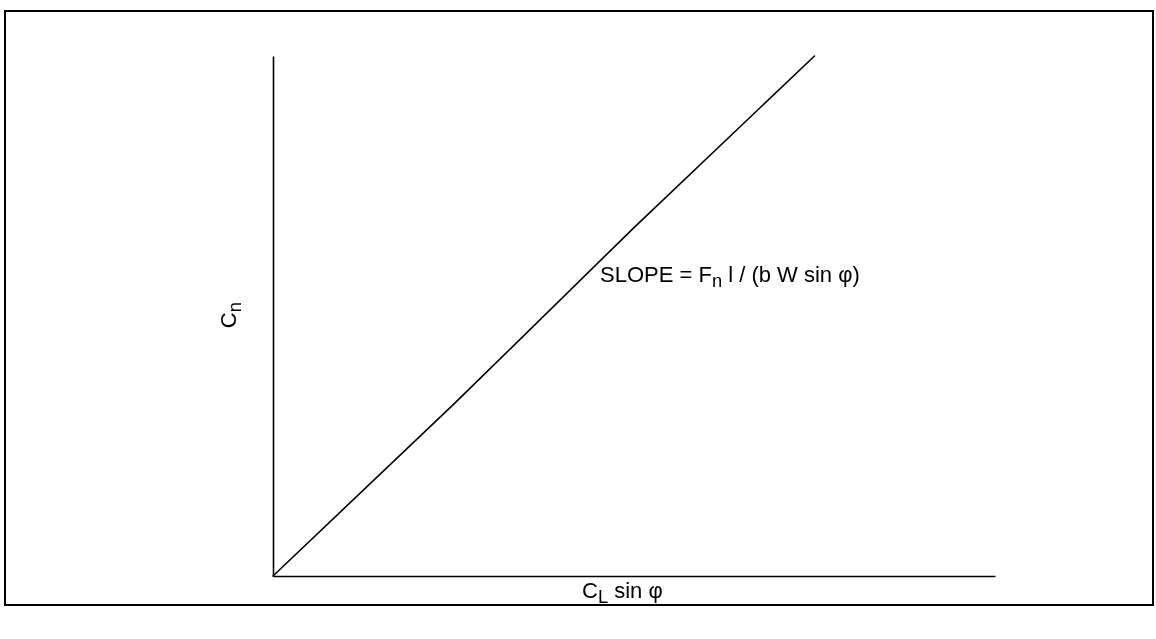 The width and height of the screenshot is (1156, 639). I want to click on annotation: SLOPE = F$_{n}$ l / (b W sin φ), so click(730, 277).